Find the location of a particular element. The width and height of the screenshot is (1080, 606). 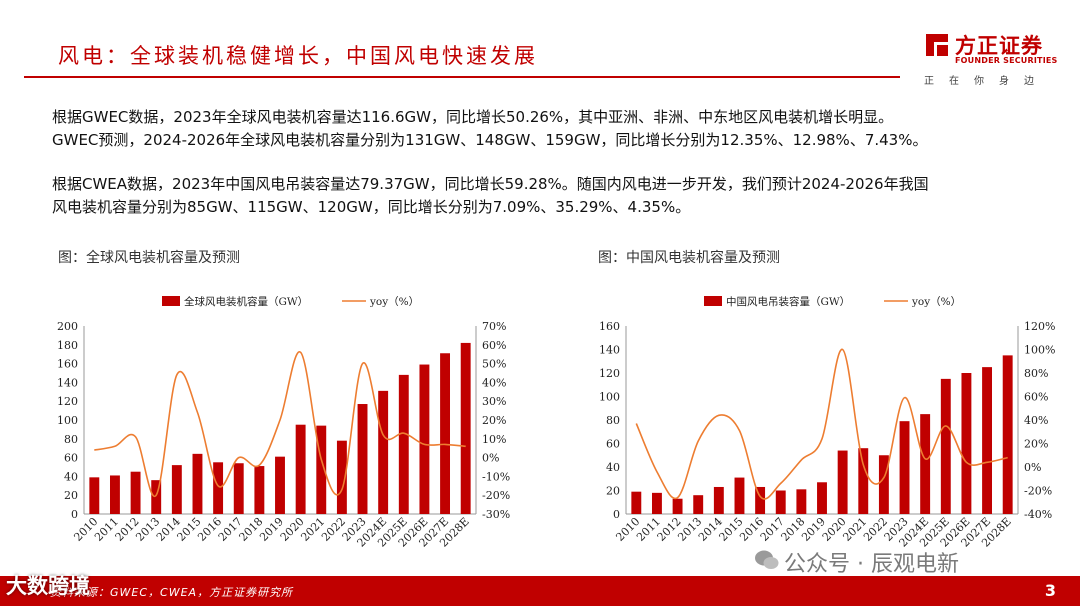

logo-name: 方正证券 is located at coordinates (999, 46).